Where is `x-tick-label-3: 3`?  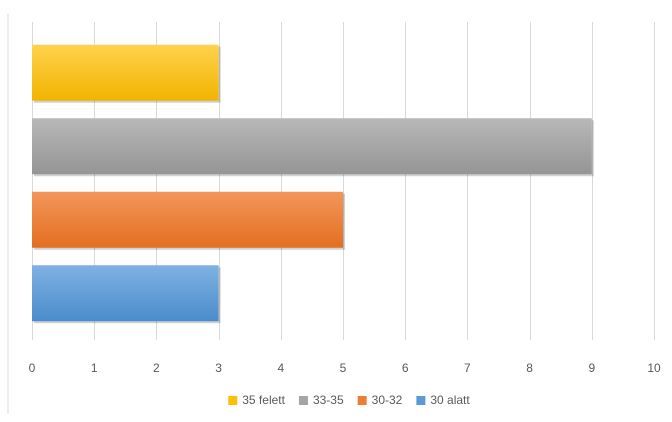
x-tick-label-3: 3 is located at coordinates (218, 368).